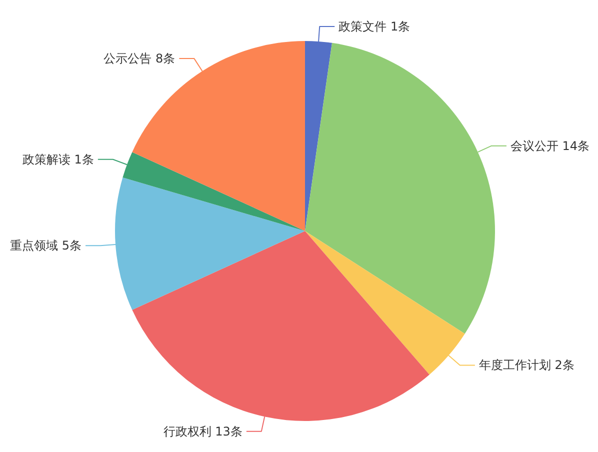 The image size is (598, 452). I want to click on slice-label: 年度工作计划 2条, so click(526, 365).